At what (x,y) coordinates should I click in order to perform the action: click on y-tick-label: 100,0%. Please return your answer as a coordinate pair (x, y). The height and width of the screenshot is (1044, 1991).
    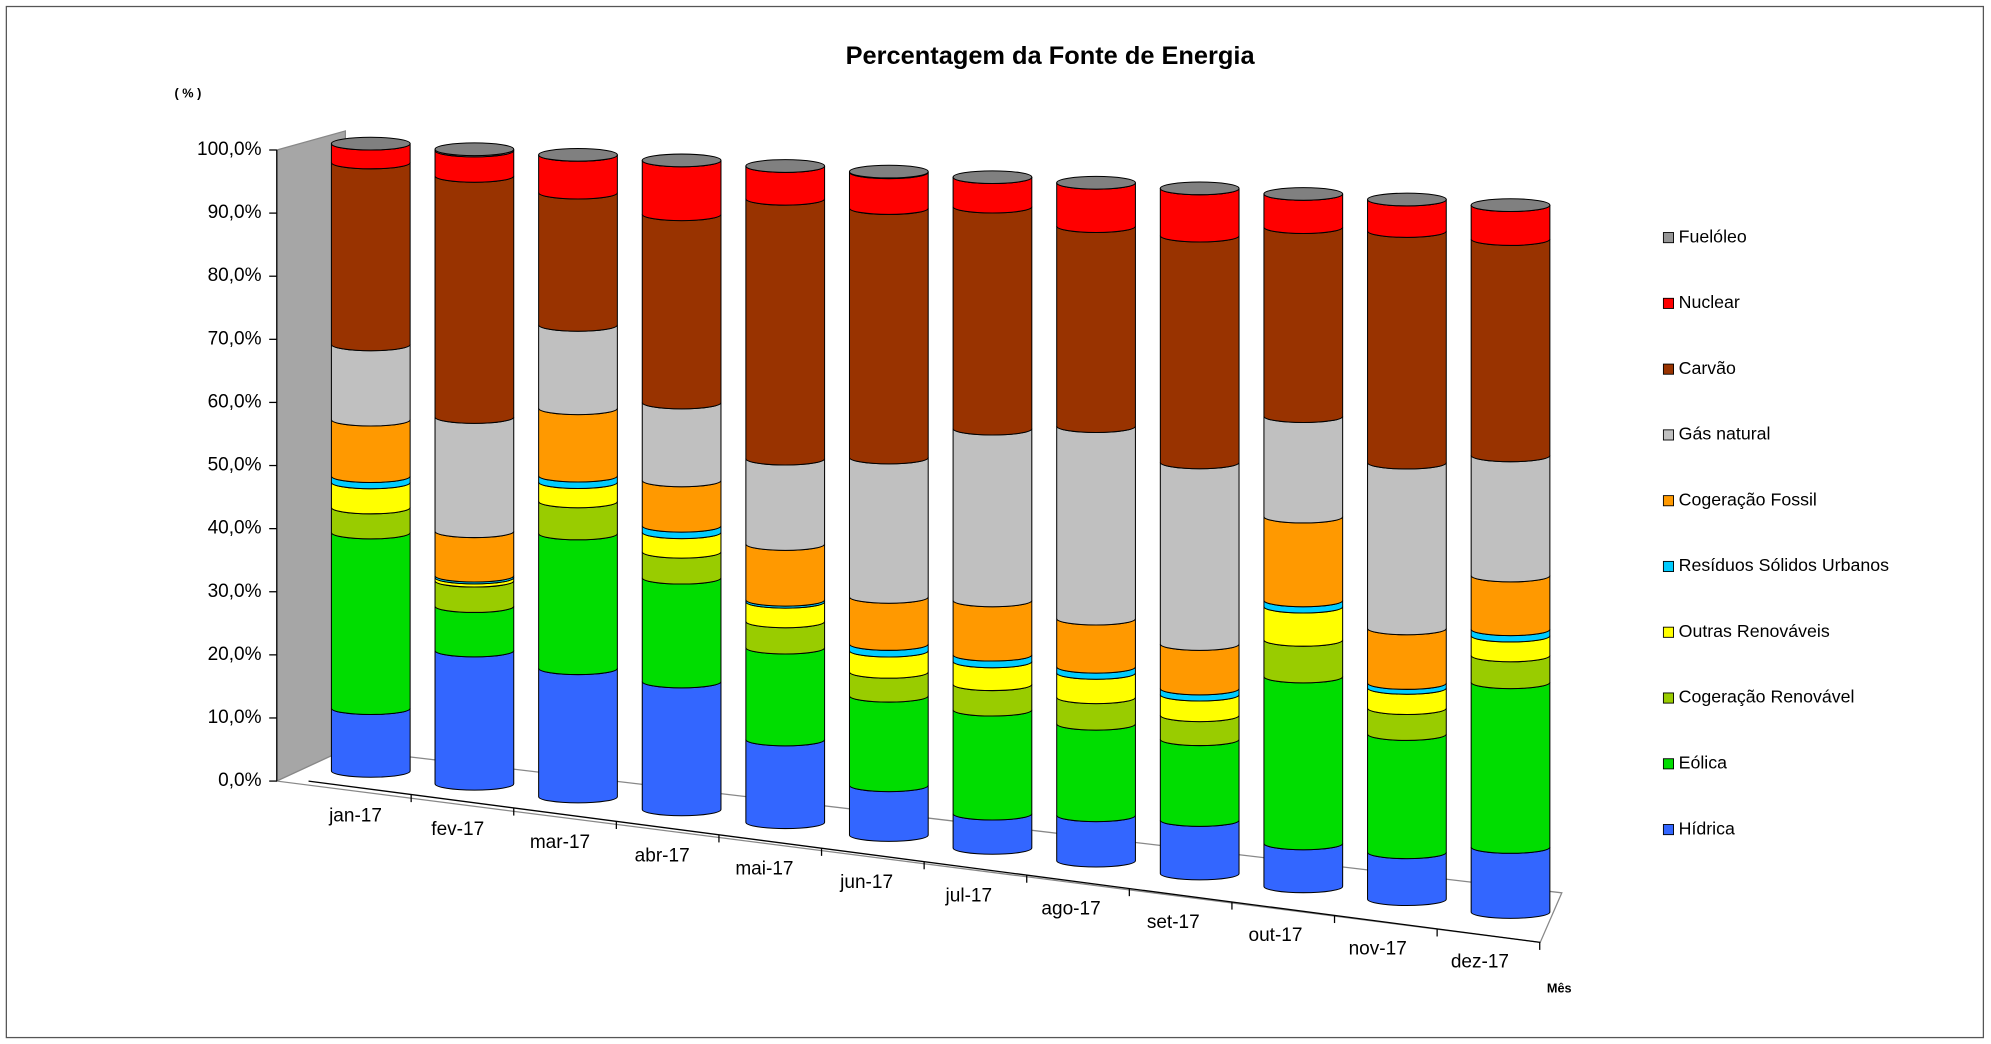
    Looking at the image, I should click on (229, 149).